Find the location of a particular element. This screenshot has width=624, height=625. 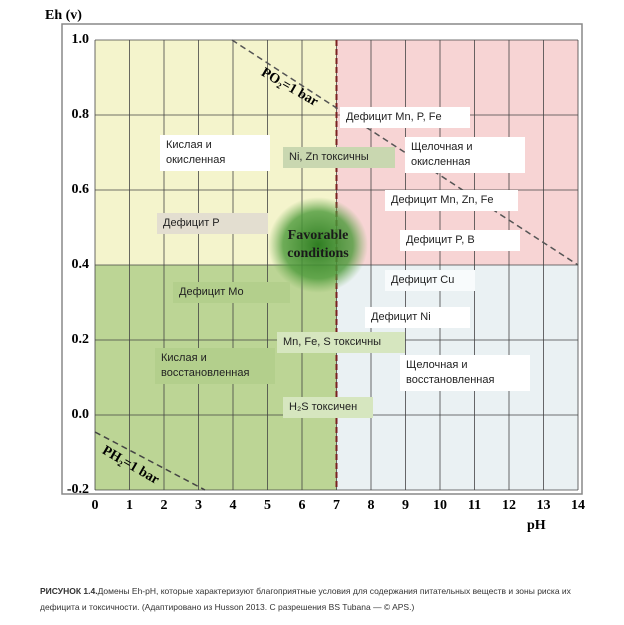

h2-line is located at coordinates (150, 461).